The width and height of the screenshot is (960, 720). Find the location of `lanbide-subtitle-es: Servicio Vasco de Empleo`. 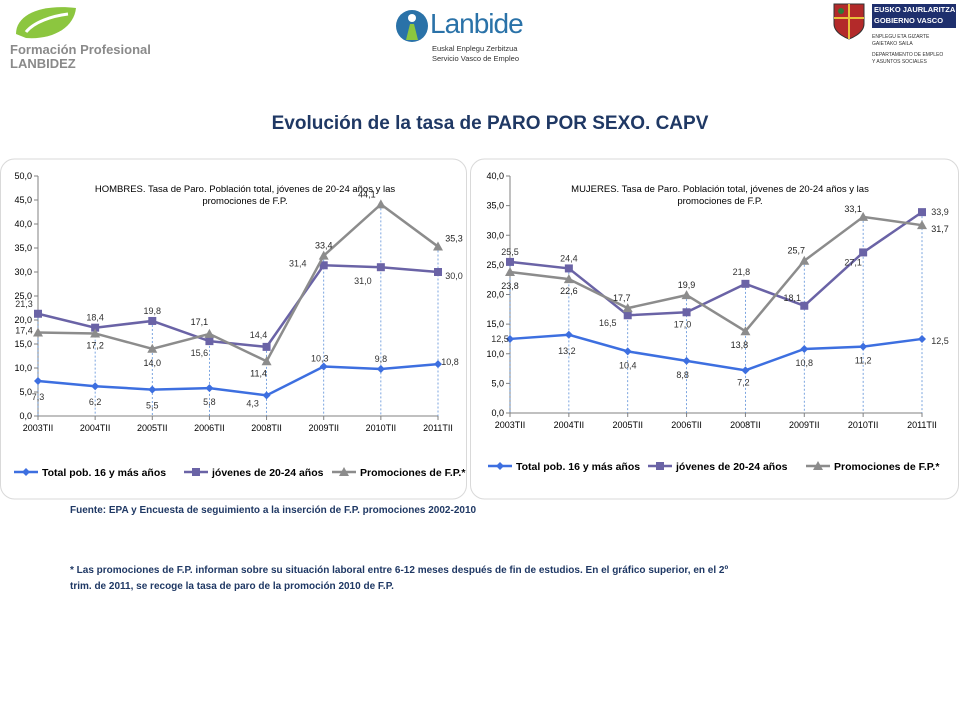

lanbide-subtitle-es: Servicio Vasco de Empleo is located at coordinates (475, 58).